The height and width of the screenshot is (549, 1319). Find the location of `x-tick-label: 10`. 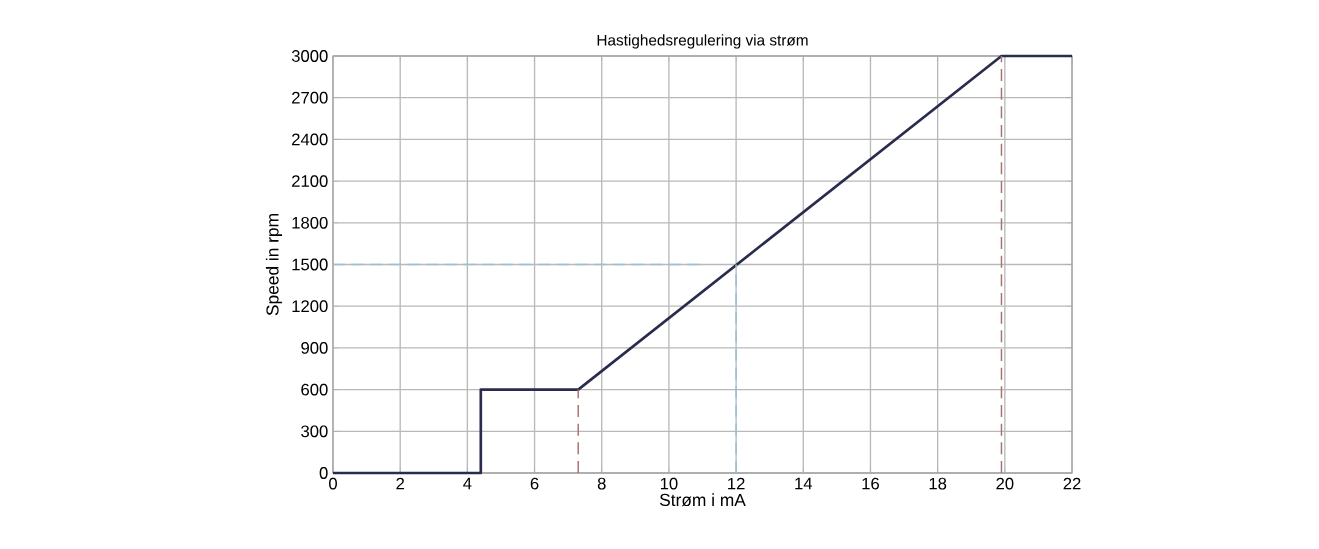

x-tick-label: 10 is located at coordinates (669, 483).